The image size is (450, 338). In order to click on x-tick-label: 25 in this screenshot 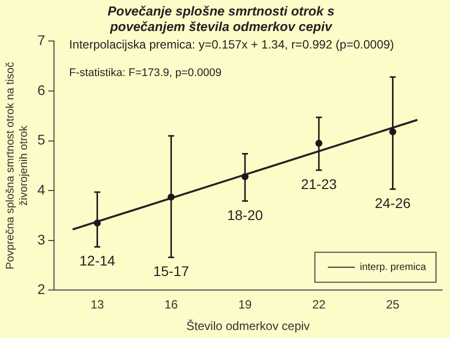, I will do `click(393, 305)`.